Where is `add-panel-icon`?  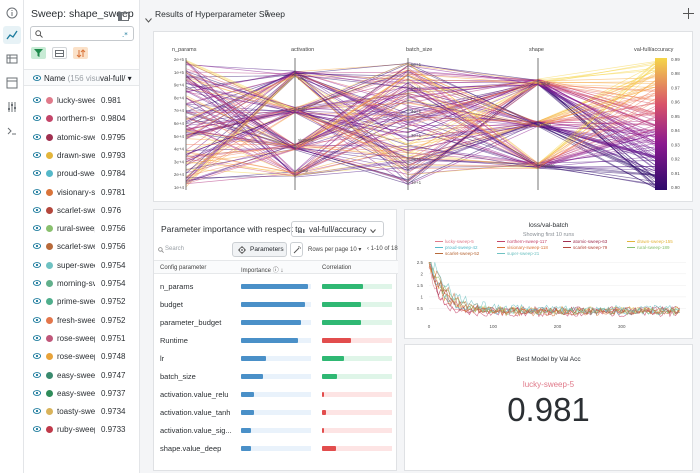 add-panel-icon is located at coordinates (688, 15).